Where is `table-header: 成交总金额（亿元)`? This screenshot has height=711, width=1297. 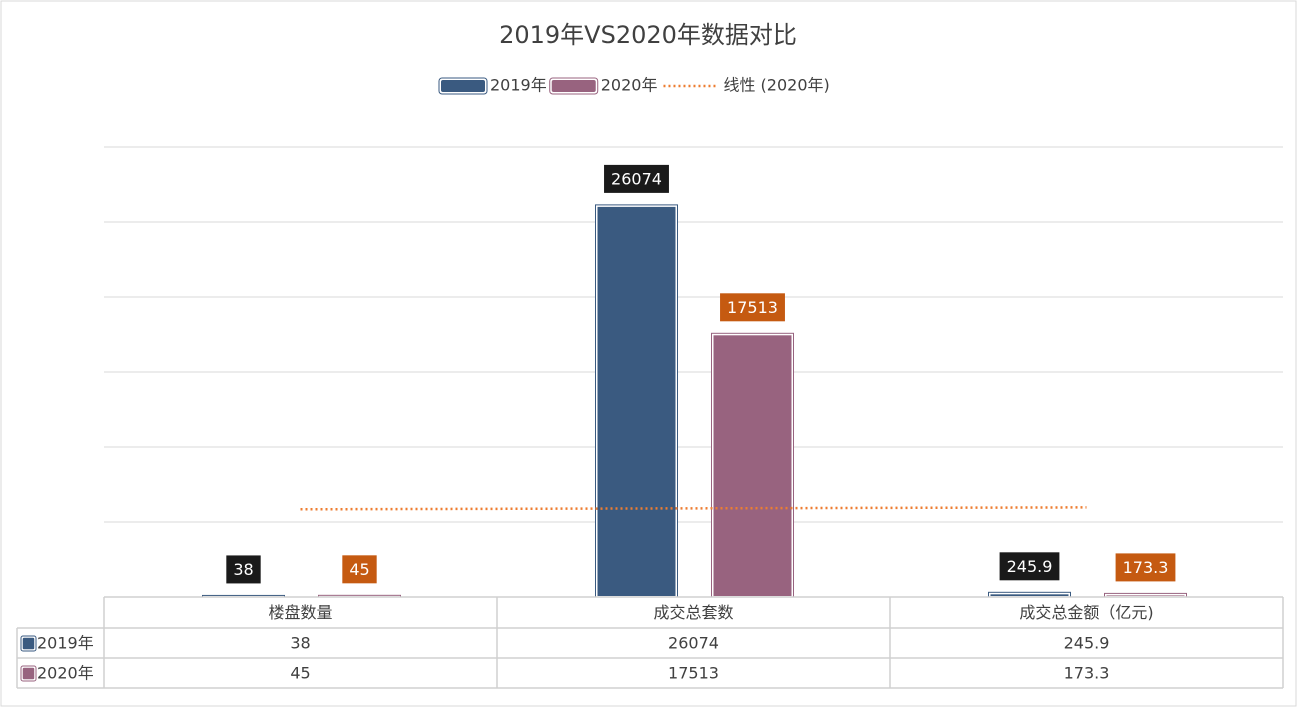
table-header: 成交总金额（亿元) is located at coordinates (1086, 612).